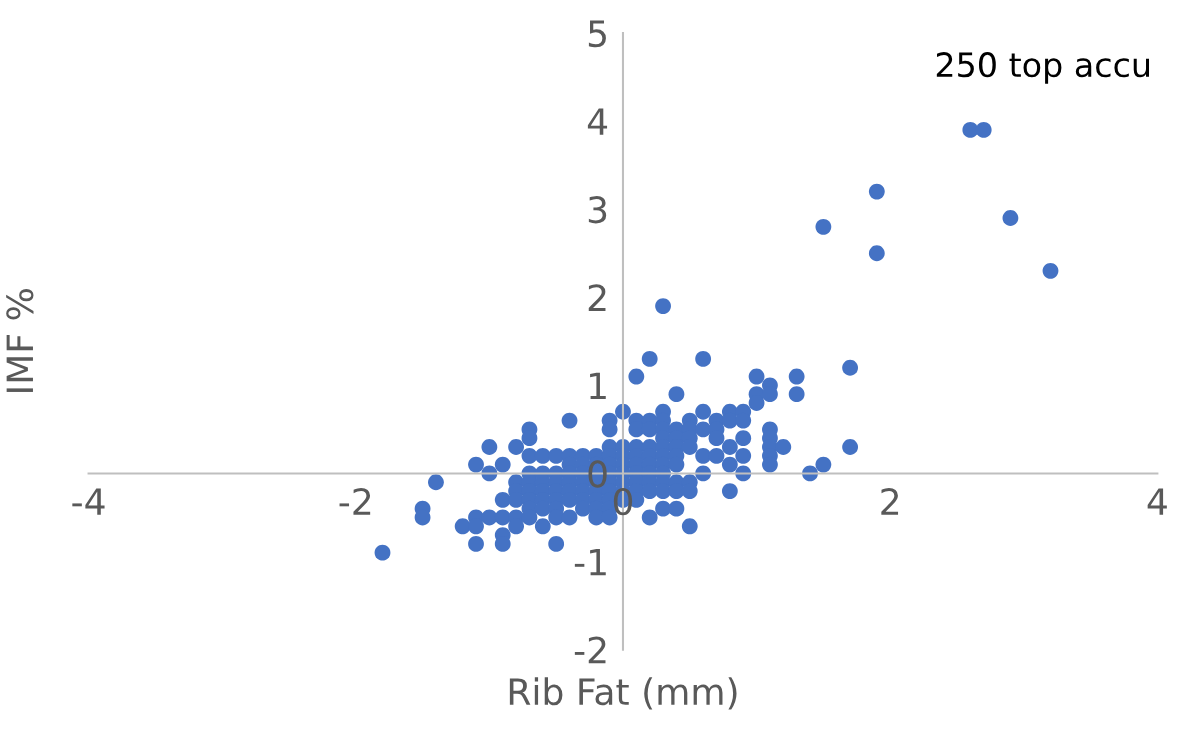 This screenshot has width=1181, height=734. I want to click on x-axis-title: Rib Fat (mm), so click(623, 693).